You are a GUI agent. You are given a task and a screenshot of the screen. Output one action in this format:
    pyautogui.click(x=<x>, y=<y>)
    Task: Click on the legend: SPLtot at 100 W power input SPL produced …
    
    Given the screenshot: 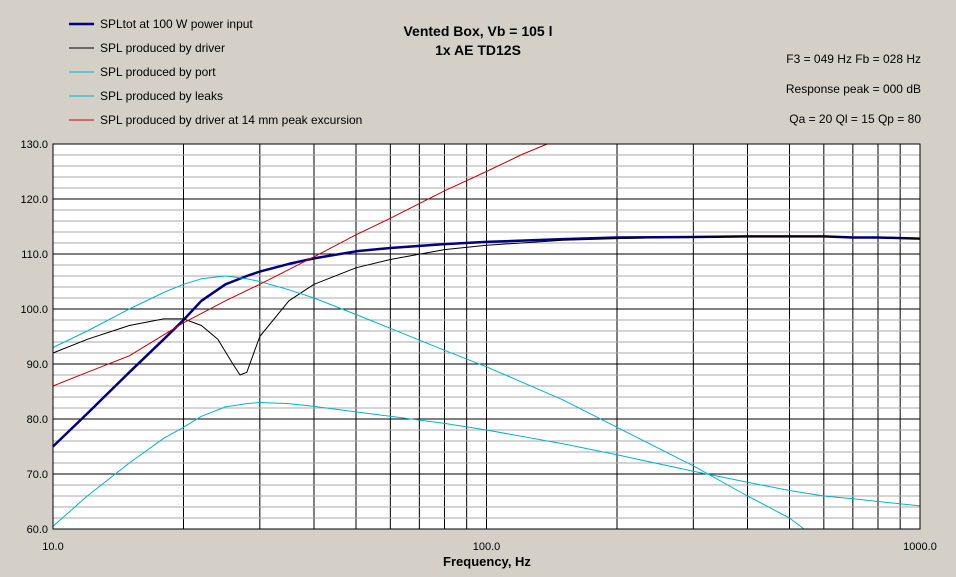 What is the action you would take?
    pyautogui.click(x=215, y=72)
    